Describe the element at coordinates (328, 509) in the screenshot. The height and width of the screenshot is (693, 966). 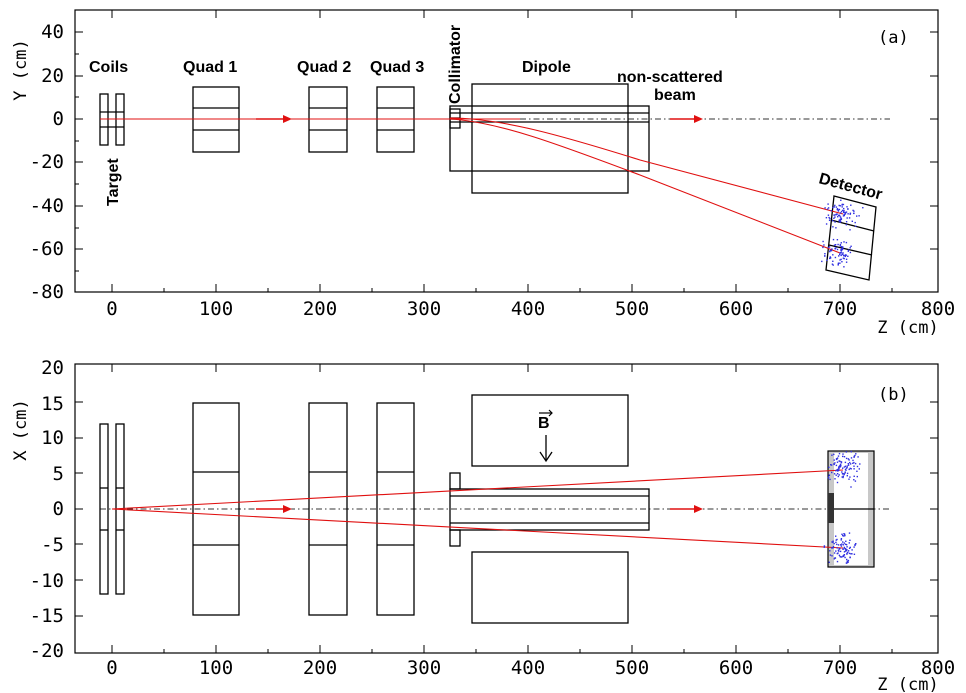
I see `quad2-b` at that location.